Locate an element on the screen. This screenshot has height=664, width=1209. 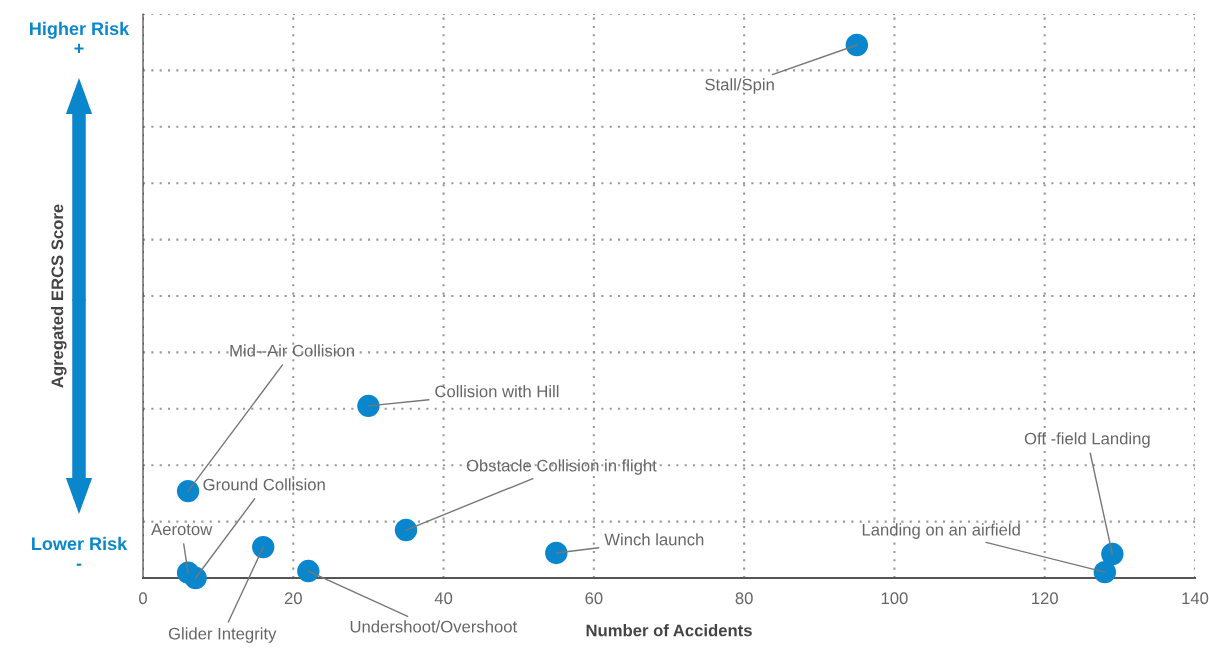
annotation: Glider Integrity is located at coordinates (222, 635).